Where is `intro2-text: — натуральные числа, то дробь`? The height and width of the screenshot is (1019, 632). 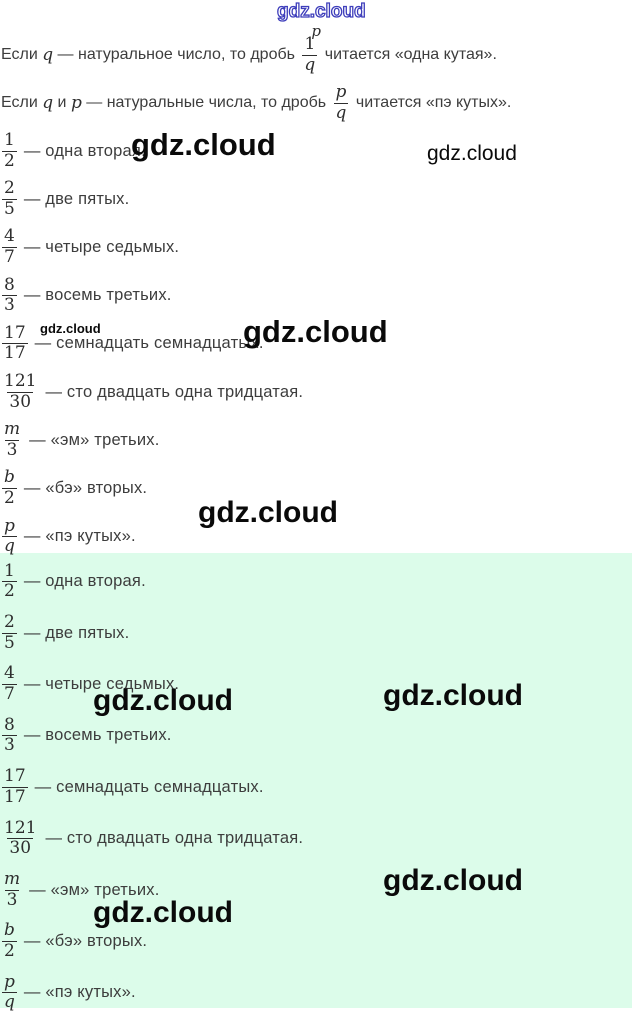 intro2-text: — натуральные числа, то дробь is located at coordinates (206, 102).